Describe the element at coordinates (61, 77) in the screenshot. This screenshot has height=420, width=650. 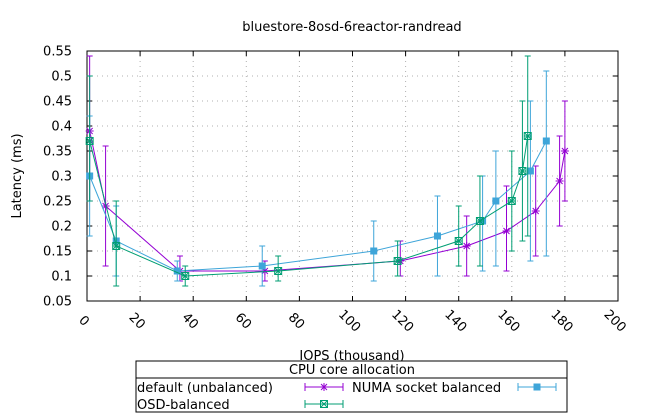
I see `y-tick-label: 0.5` at that location.